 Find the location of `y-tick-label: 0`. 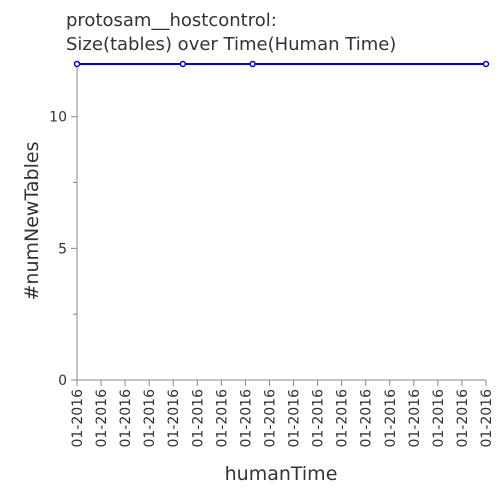

y-tick-label: 0 is located at coordinates (62, 381).